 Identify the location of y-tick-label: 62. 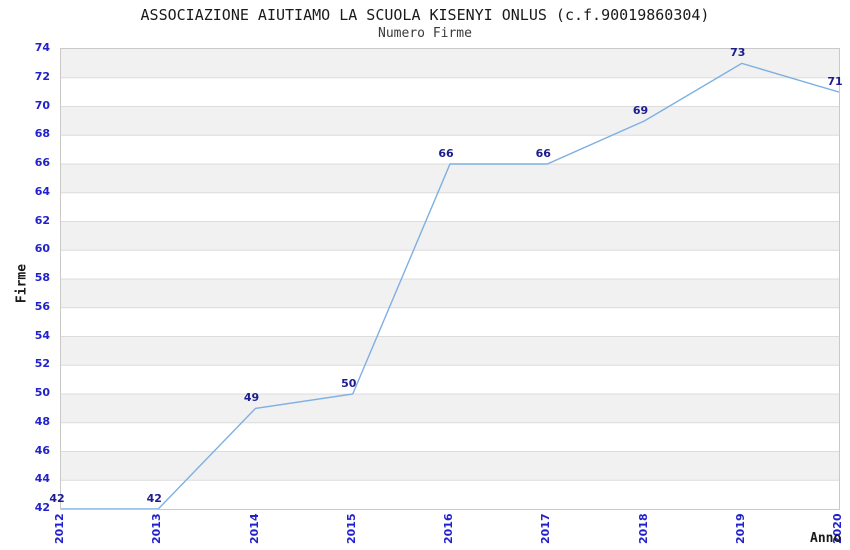
(42, 220).